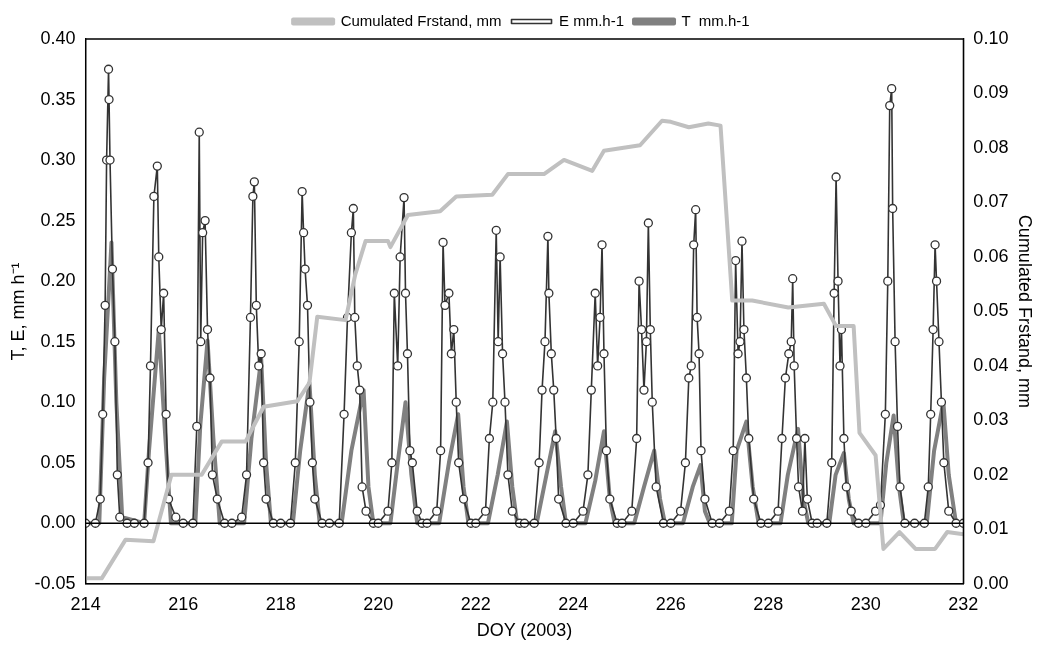 Image resolution: width=1043 pixels, height=648 pixels. What do you see at coordinates (670, 603) in the screenshot?
I see `x-tick-label: 226` at bounding box center [670, 603].